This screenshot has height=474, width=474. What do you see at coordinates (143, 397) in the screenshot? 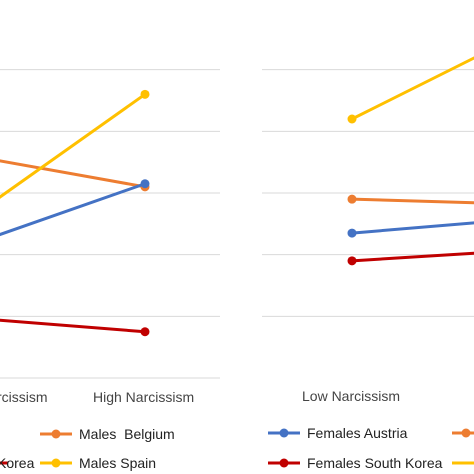
I see `left-x-tick-label-high: High Narcissism` at bounding box center [143, 397].